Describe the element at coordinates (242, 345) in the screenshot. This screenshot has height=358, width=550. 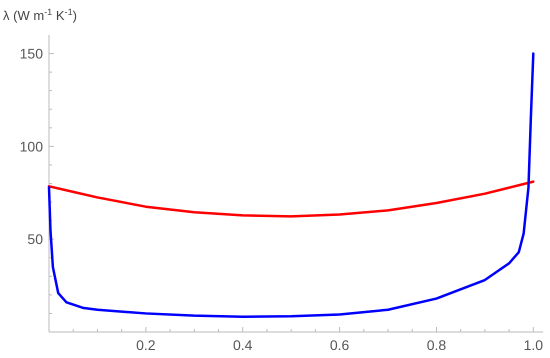
I see `x-tick-label: 0.4` at that location.